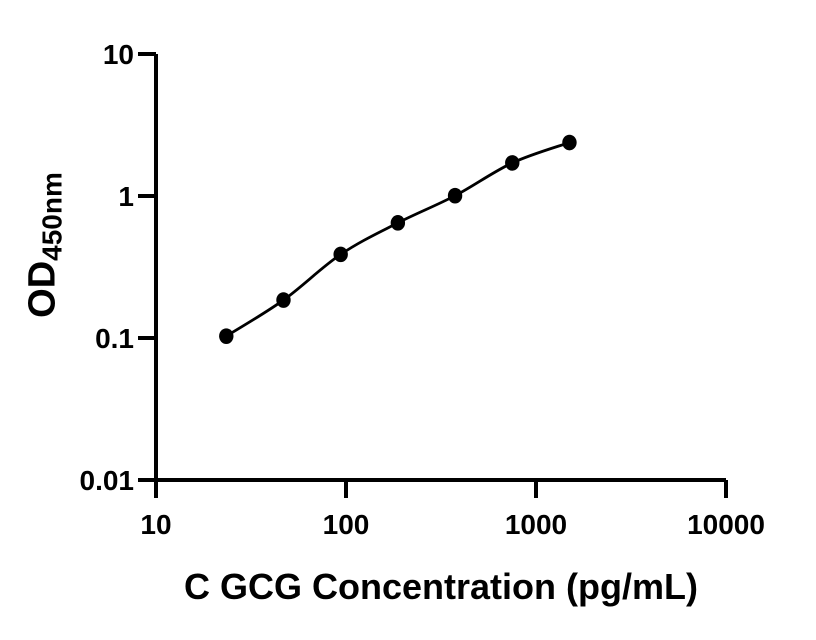 This screenshot has height=640, width=816. What do you see at coordinates (118, 54) in the screenshot?
I see `y-tick-label: 10` at bounding box center [118, 54].